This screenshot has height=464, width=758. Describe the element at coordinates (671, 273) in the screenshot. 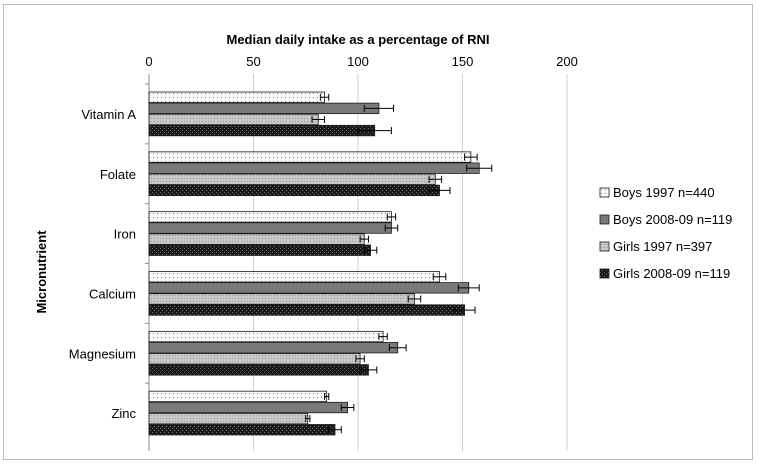

I see `legend-label: Girls 2008-09 n=119` at that location.